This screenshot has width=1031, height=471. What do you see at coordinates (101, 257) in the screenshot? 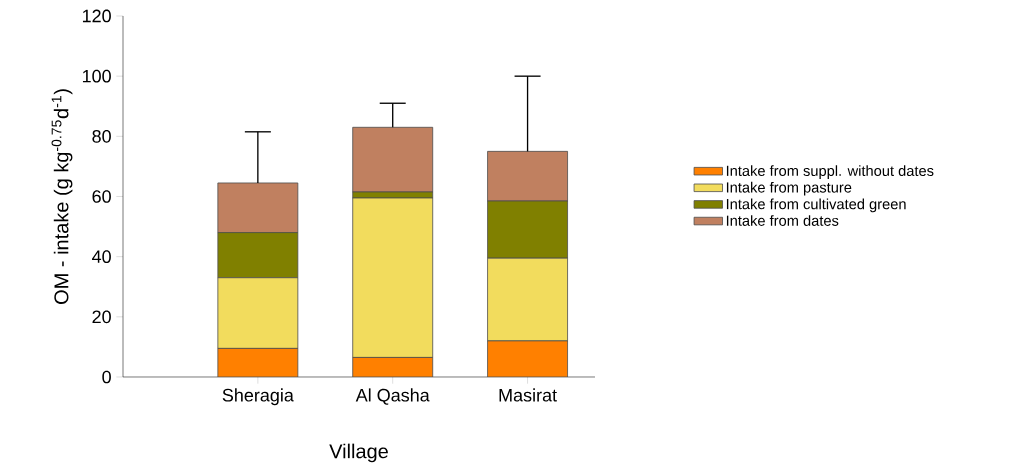
I see `y-tick-label: 40` at bounding box center [101, 257].